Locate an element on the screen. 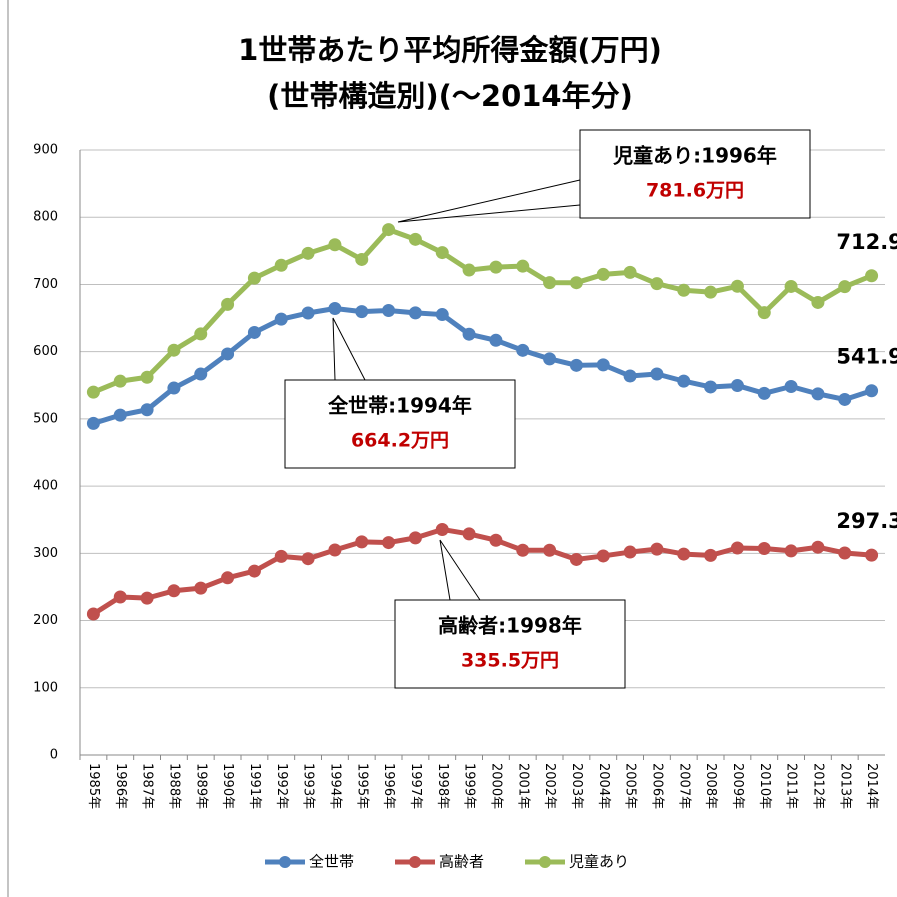 The height and width of the screenshot is (897, 897). callout-cover is located at coordinates (695, 174).